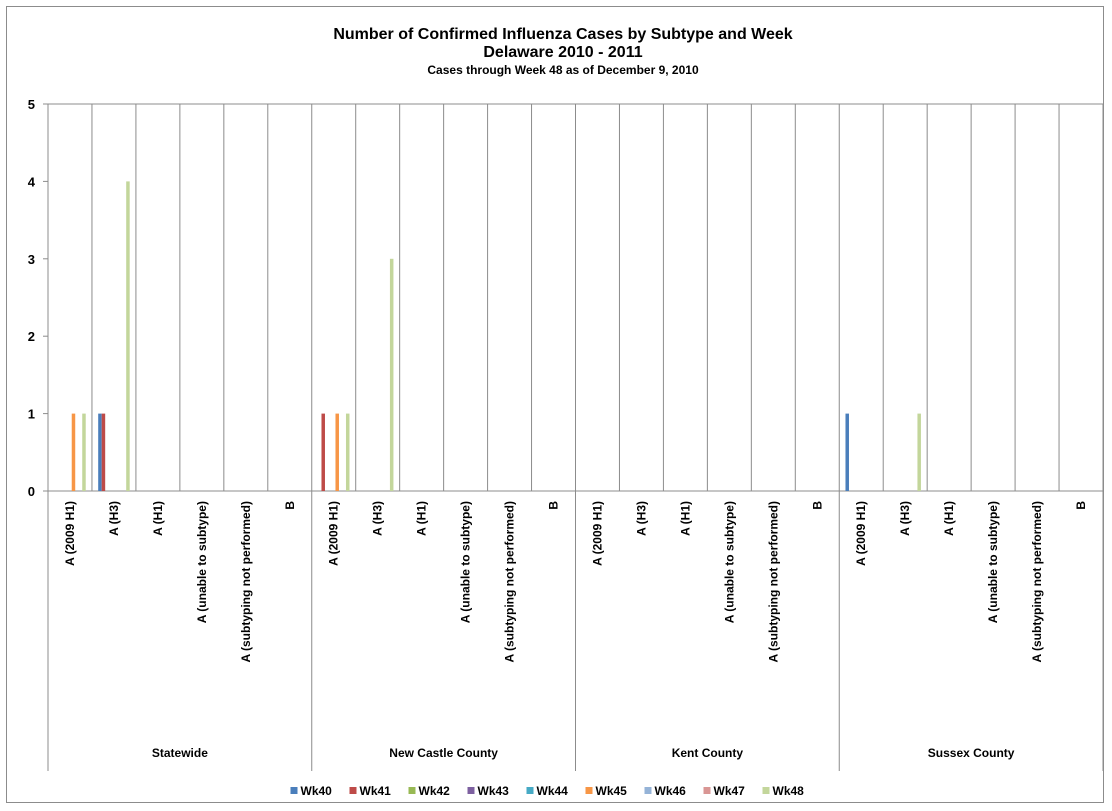 The height and width of the screenshot is (811, 1112). What do you see at coordinates (708, 753) in the screenshot?
I see `group-label: Kent County` at bounding box center [708, 753].